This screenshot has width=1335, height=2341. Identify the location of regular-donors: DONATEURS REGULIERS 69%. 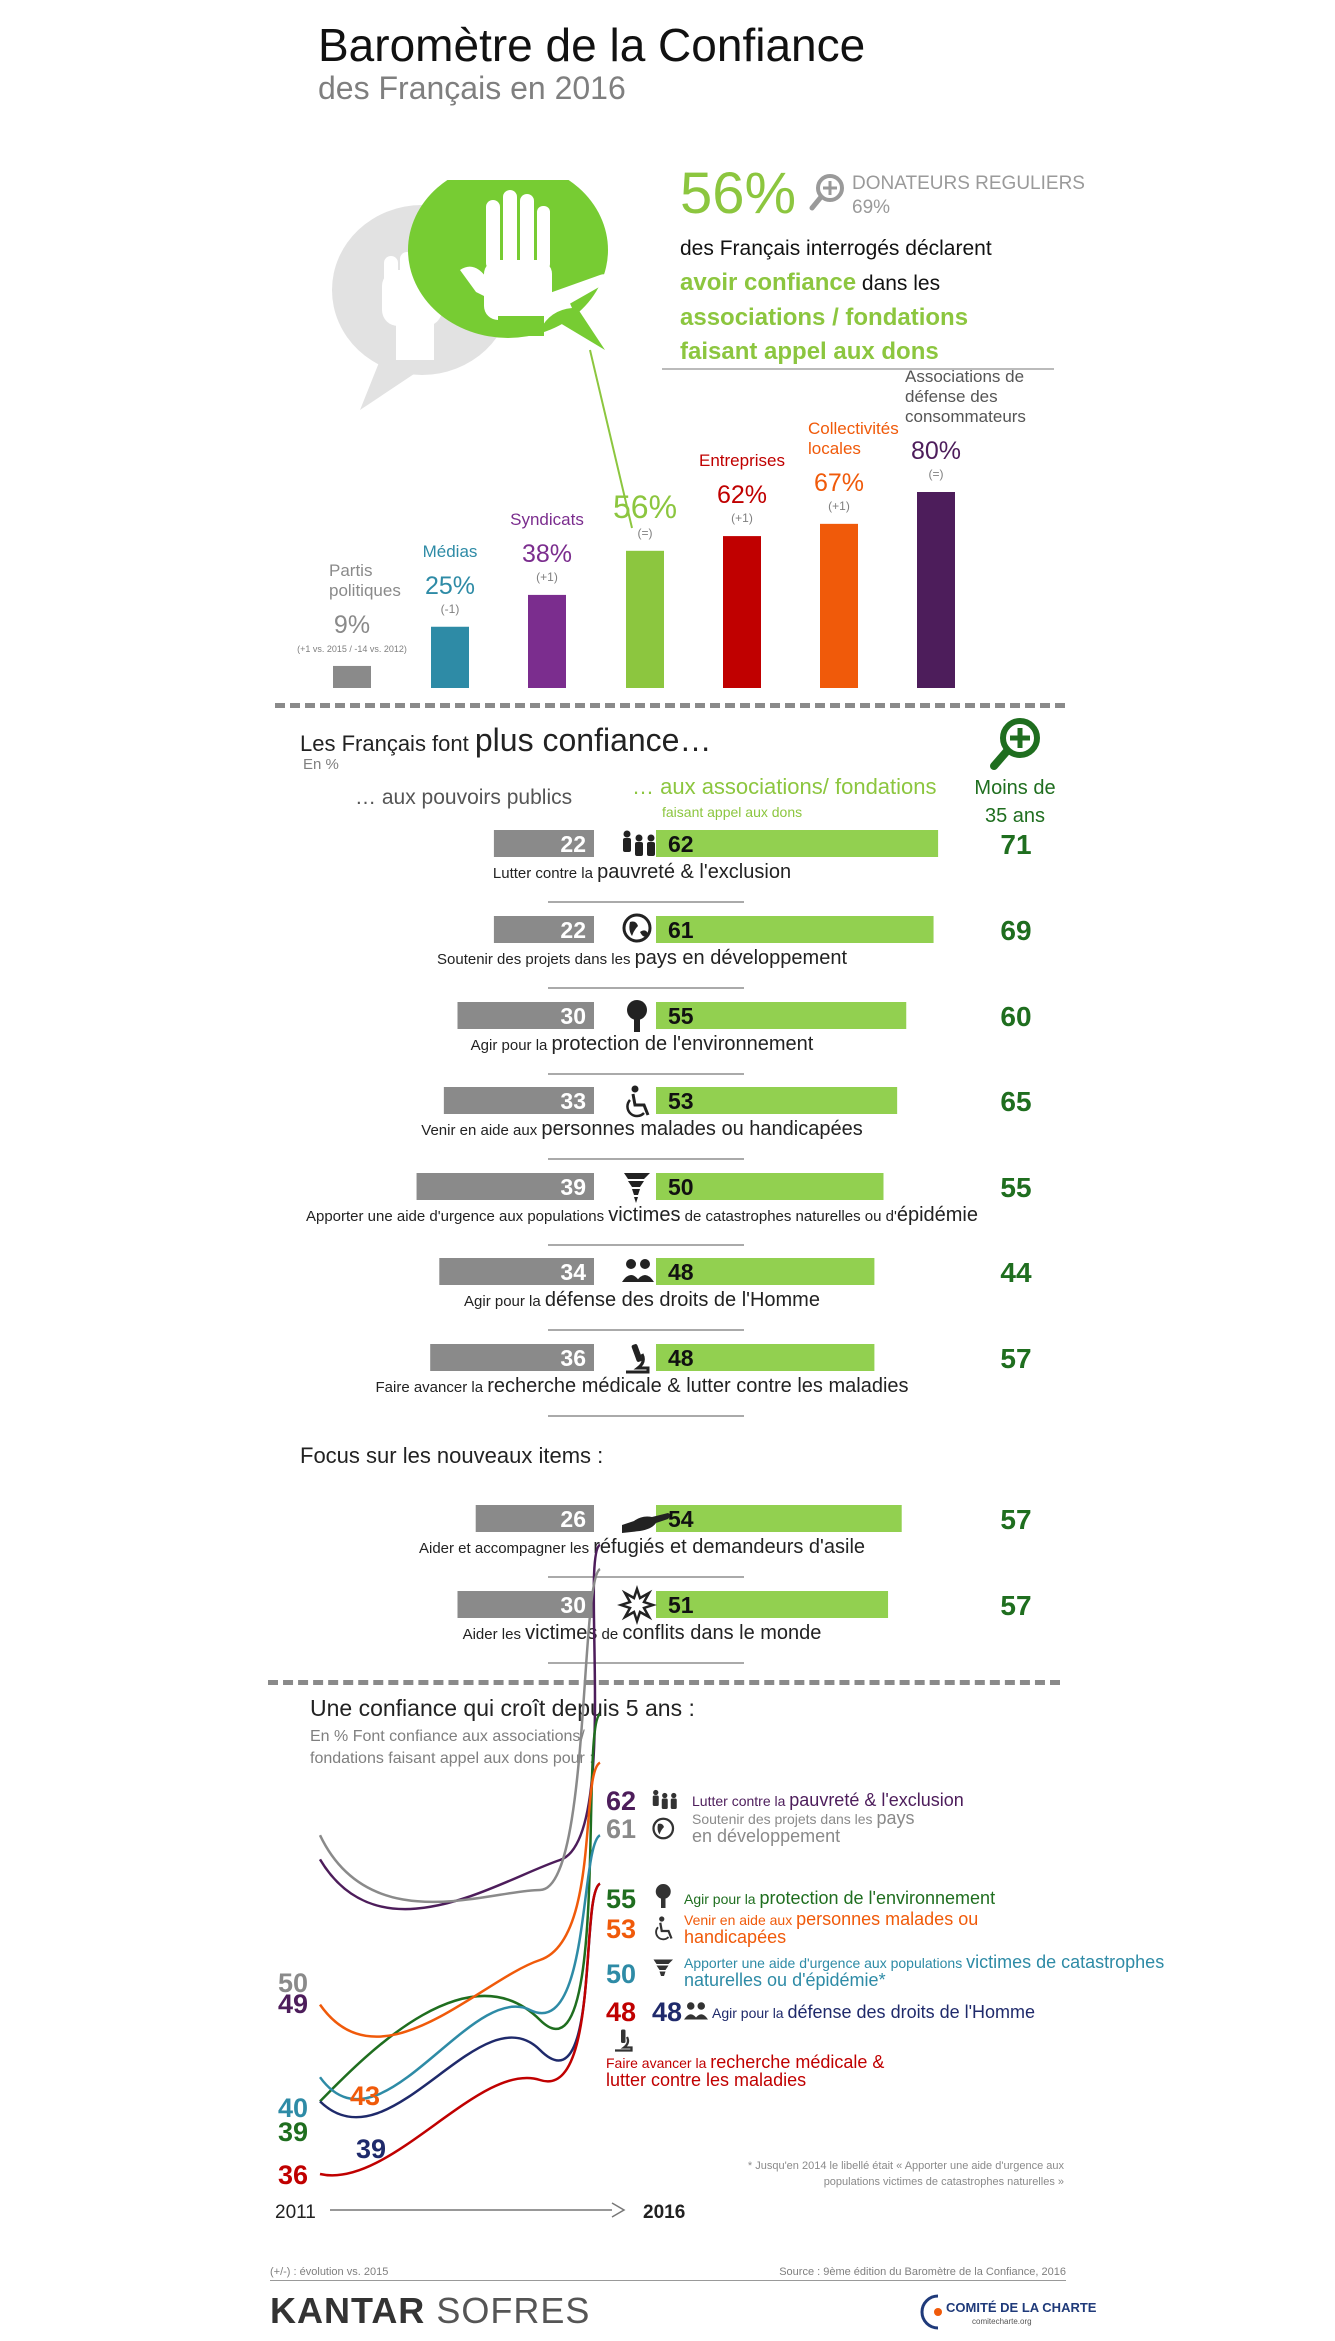
(968, 196).